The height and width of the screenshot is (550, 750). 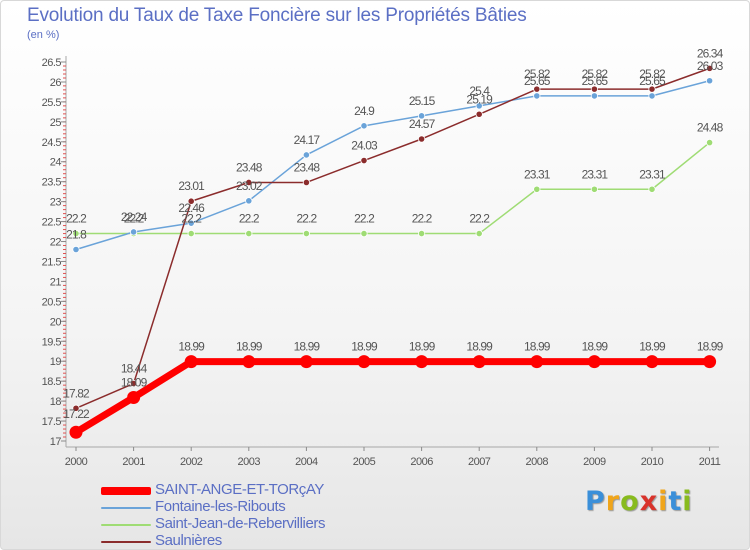 I want to click on x-tick-label: 2004, so click(x=306, y=462).